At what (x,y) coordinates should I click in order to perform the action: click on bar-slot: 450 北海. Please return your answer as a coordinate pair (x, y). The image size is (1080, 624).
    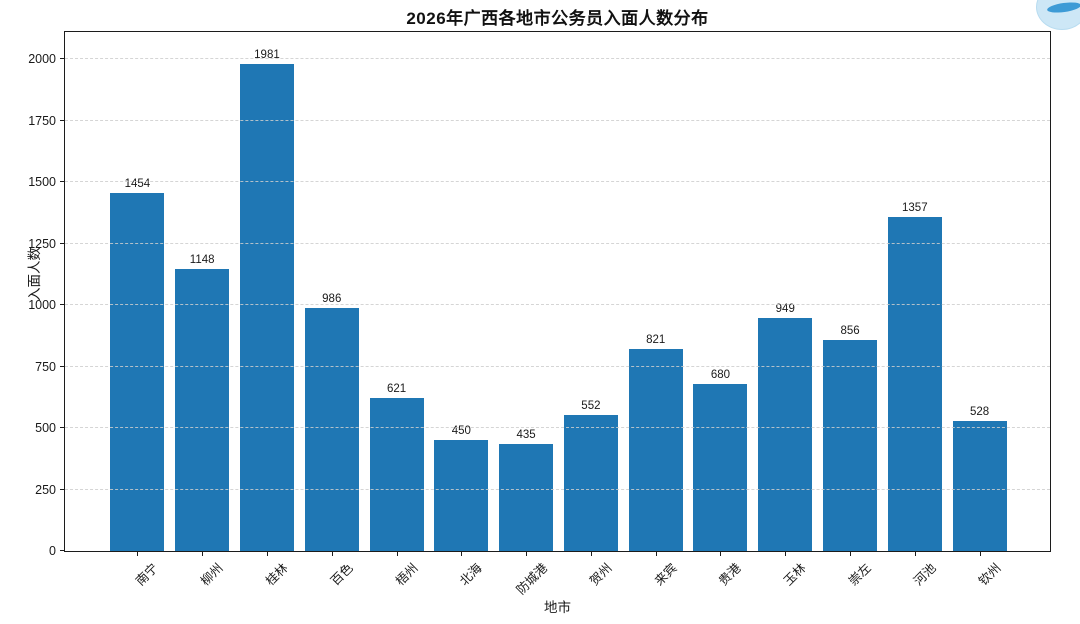
    Looking at the image, I should click on (461, 310).